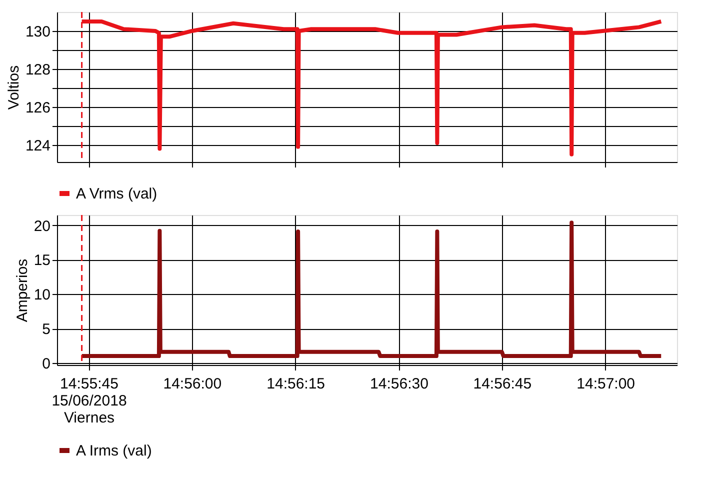 This screenshot has height=481, width=724. What do you see at coordinates (42, 261) in the screenshot?
I see `y-tick-label: 15` at bounding box center [42, 261].